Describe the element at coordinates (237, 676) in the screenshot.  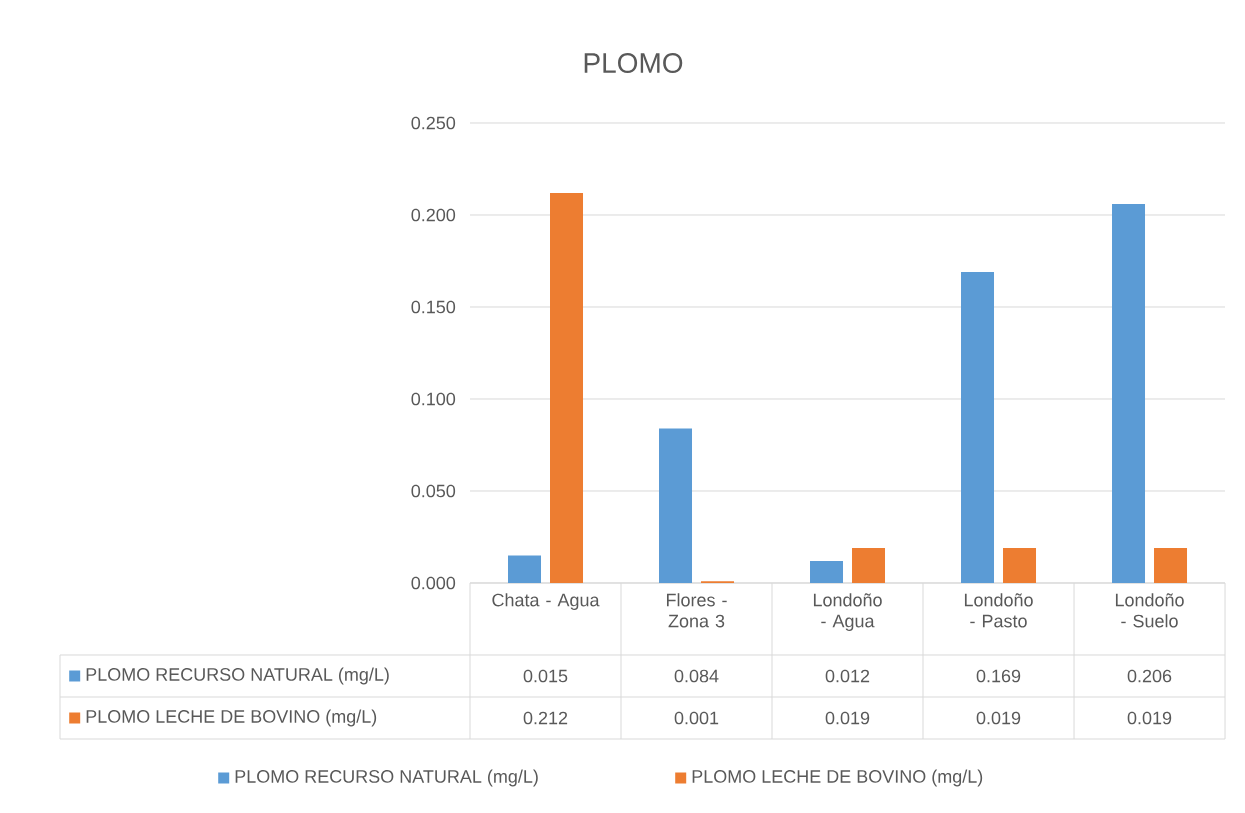
I see `legend-label: PLOMO RECURSO NATURAL (mg/L)` at that location.